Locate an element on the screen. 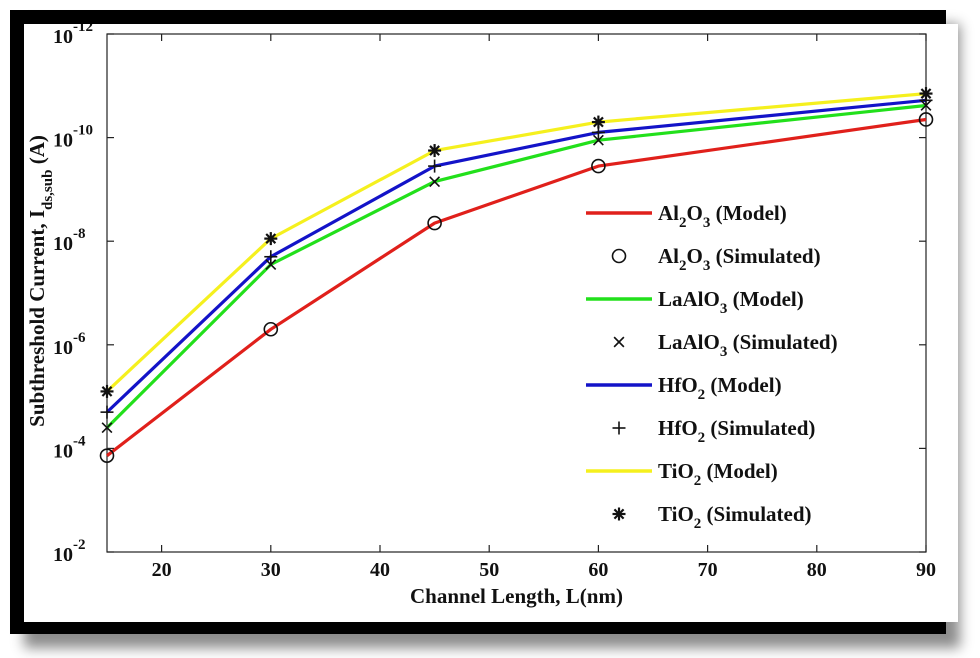  y-tick-exp-1: -4 is located at coordinates (79, 441).